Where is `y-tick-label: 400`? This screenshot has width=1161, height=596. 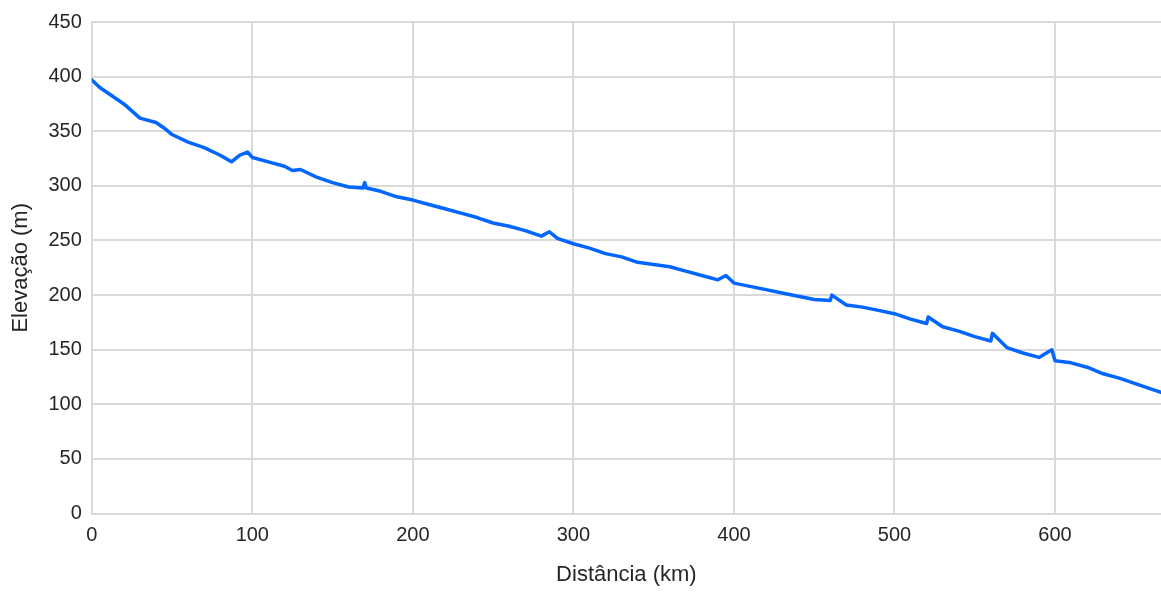 y-tick-label: 400 is located at coordinates (65, 75).